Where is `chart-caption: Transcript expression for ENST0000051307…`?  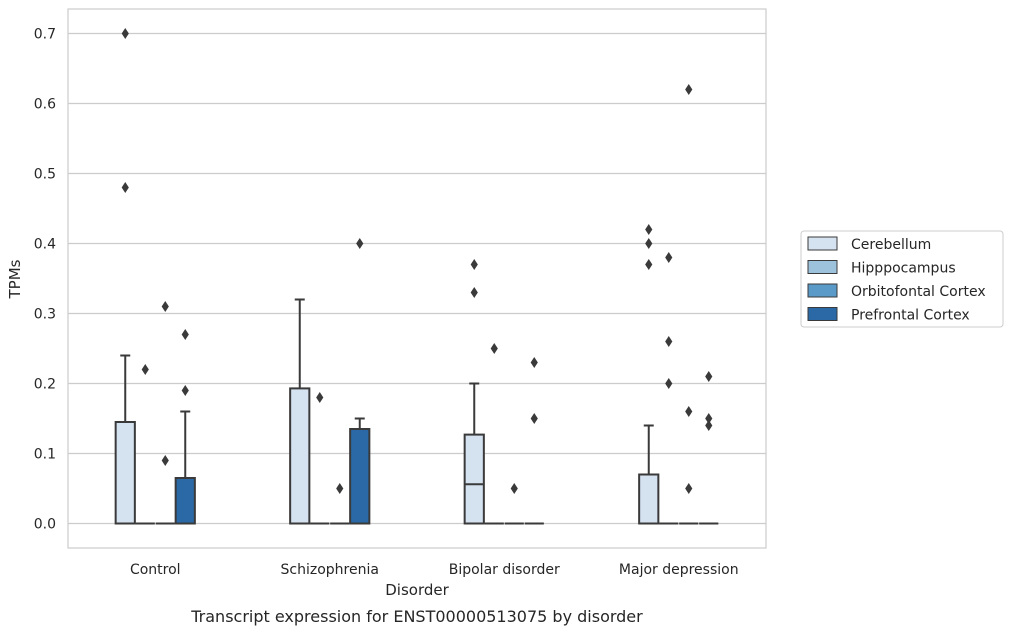 chart-caption: Transcript expression for ENST0000051307… is located at coordinates (416, 616).